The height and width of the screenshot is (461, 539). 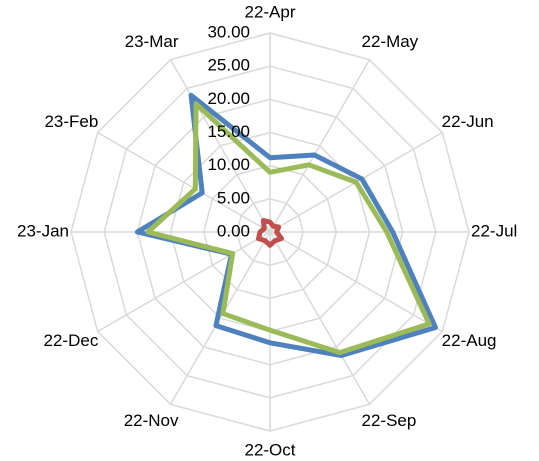 I want to click on y-tick-label: 5.00, so click(x=233, y=197).